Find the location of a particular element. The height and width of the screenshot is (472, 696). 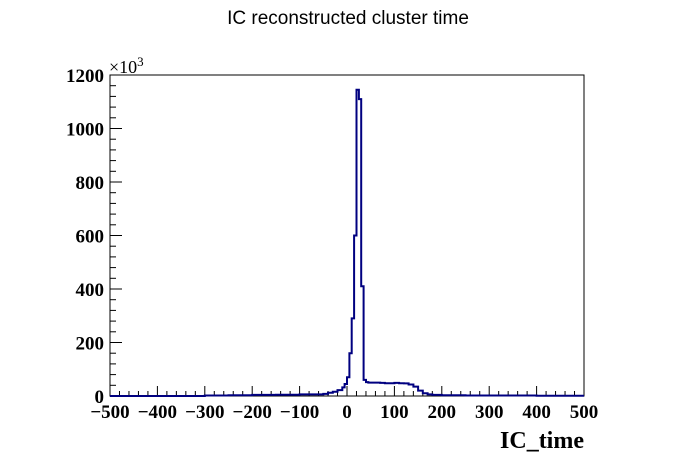

x-tick-label: −100 is located at coordinates (299, 412).